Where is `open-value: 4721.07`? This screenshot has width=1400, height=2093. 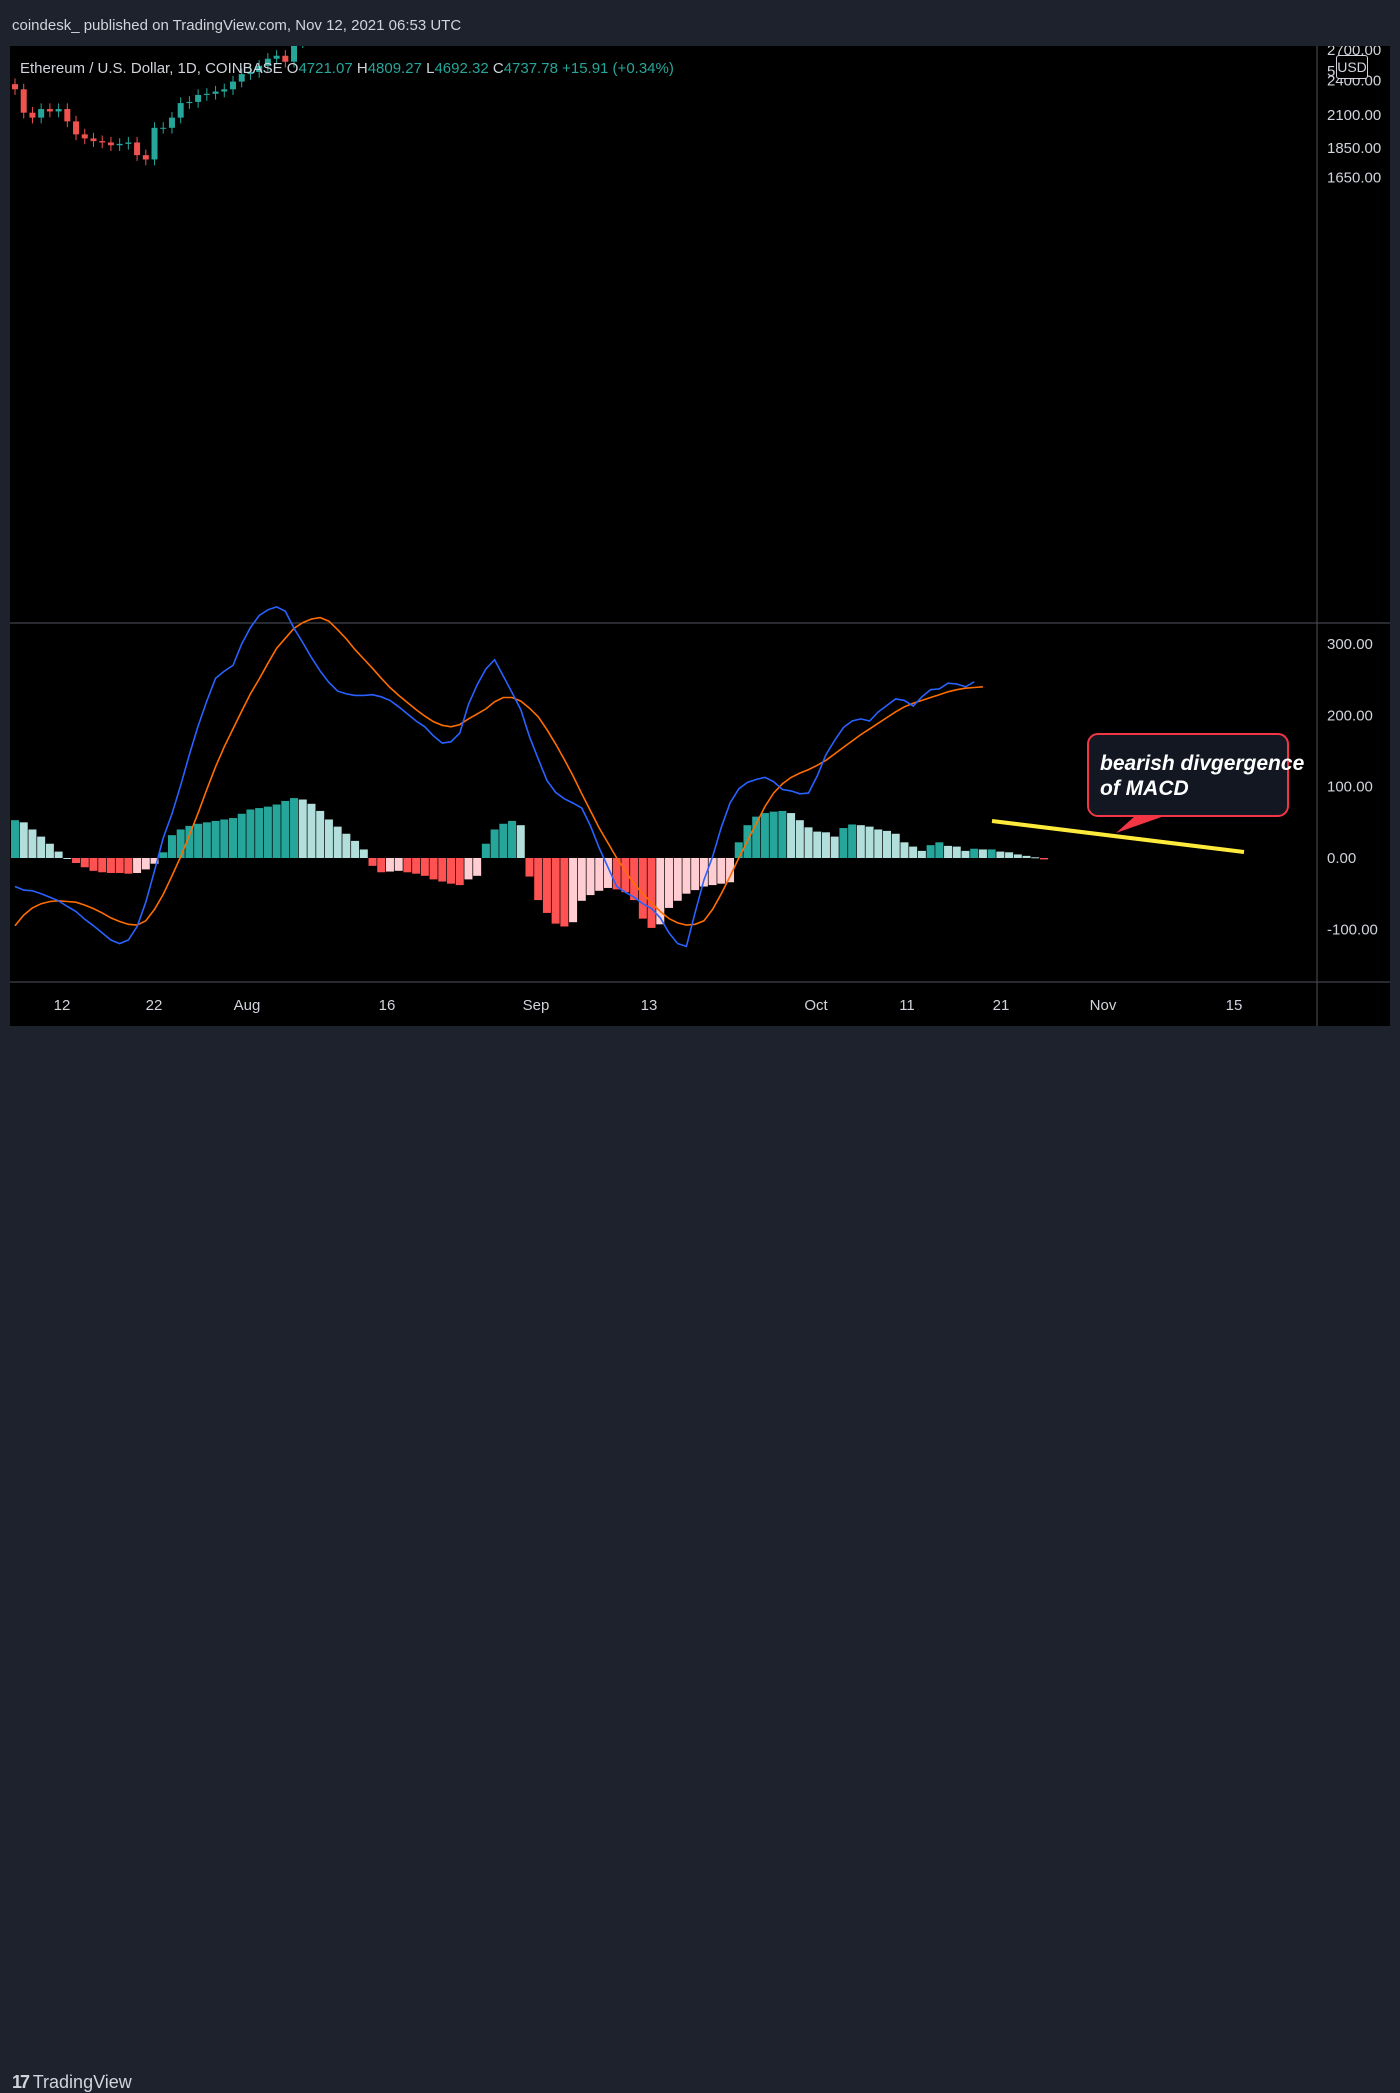
open-value: 4721.07 is located at coordinates (325, 68).